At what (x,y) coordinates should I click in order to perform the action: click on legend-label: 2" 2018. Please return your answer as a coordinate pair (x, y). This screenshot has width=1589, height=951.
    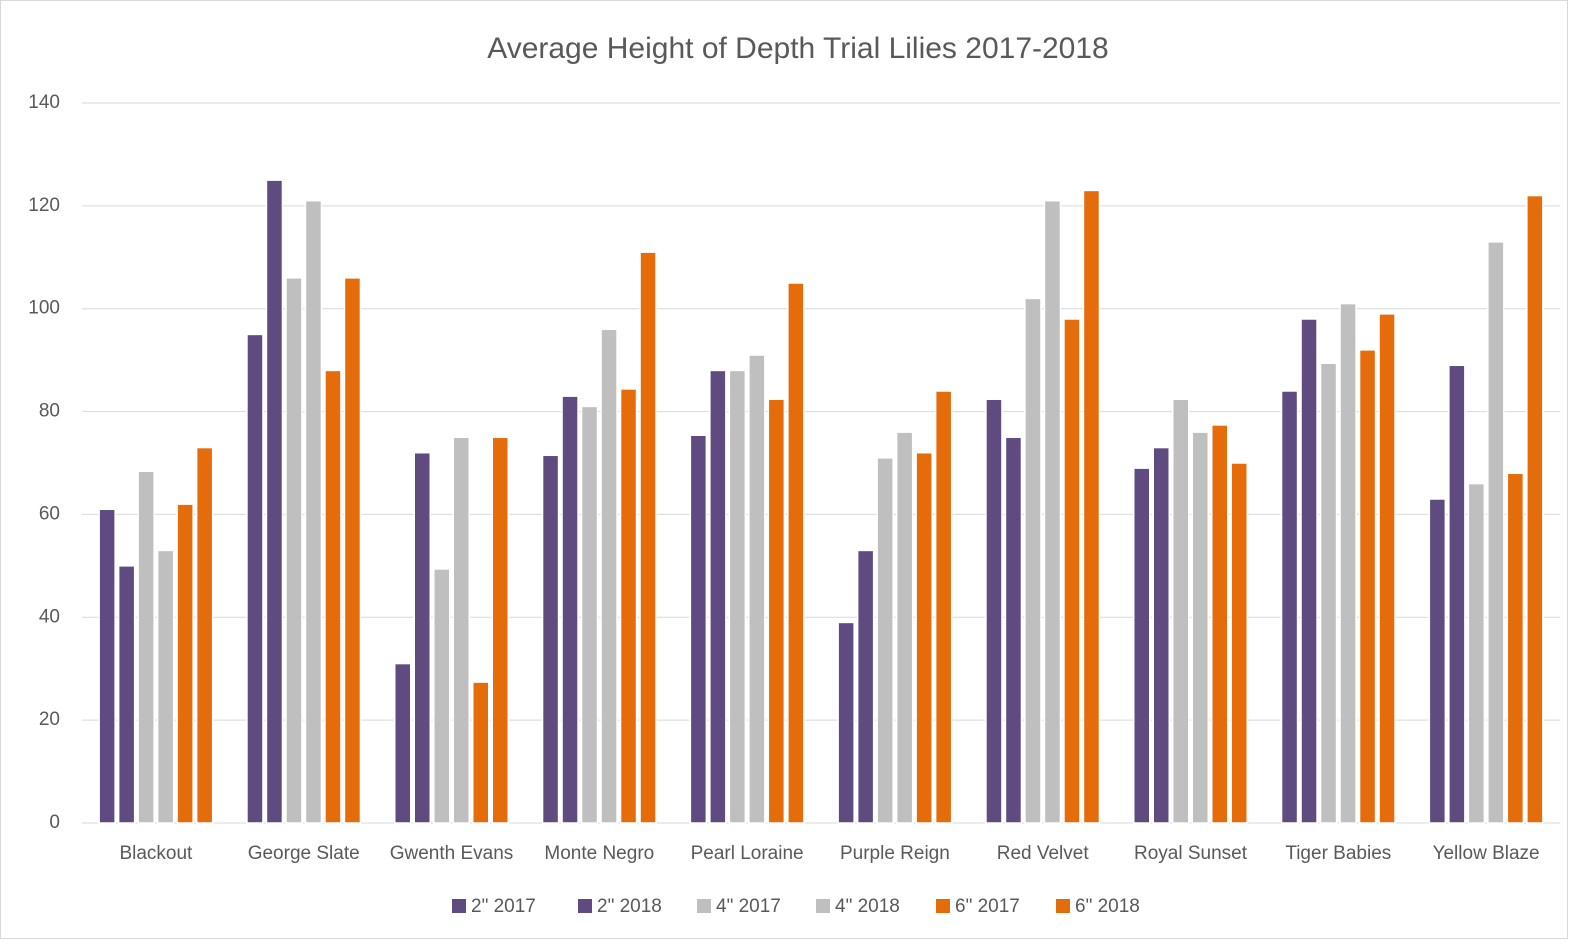
    Looking at the image, I should click on (629, 906).